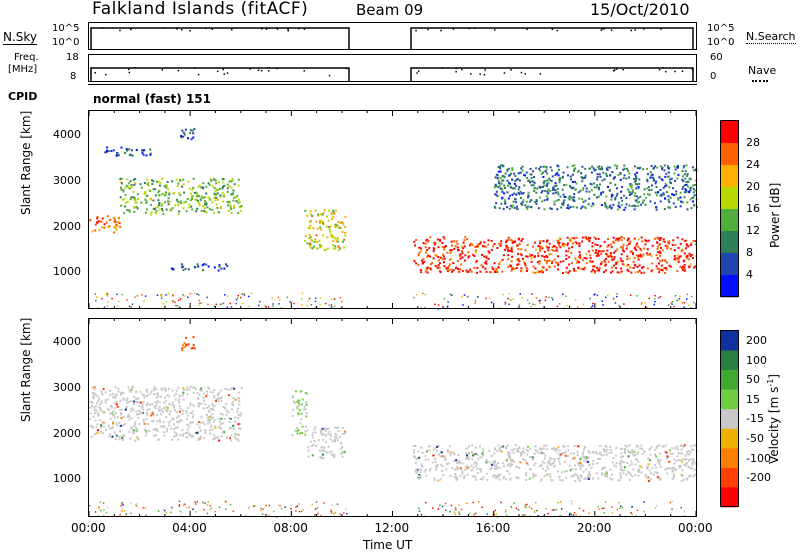 This screenshot has height=554, width=800. I want to click on velocity-colorbar-tick-5: -50, so click(755, 438).